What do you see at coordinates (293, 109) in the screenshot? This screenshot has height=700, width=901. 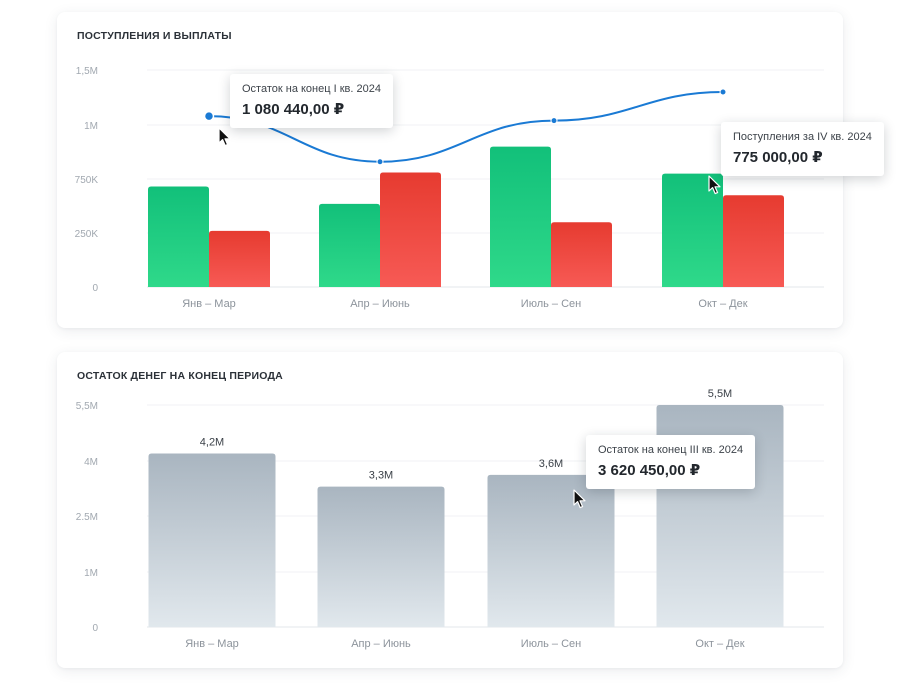 I see `tooltip-value: 1 080 440,00 ₽` at bounding box center [293, 109].